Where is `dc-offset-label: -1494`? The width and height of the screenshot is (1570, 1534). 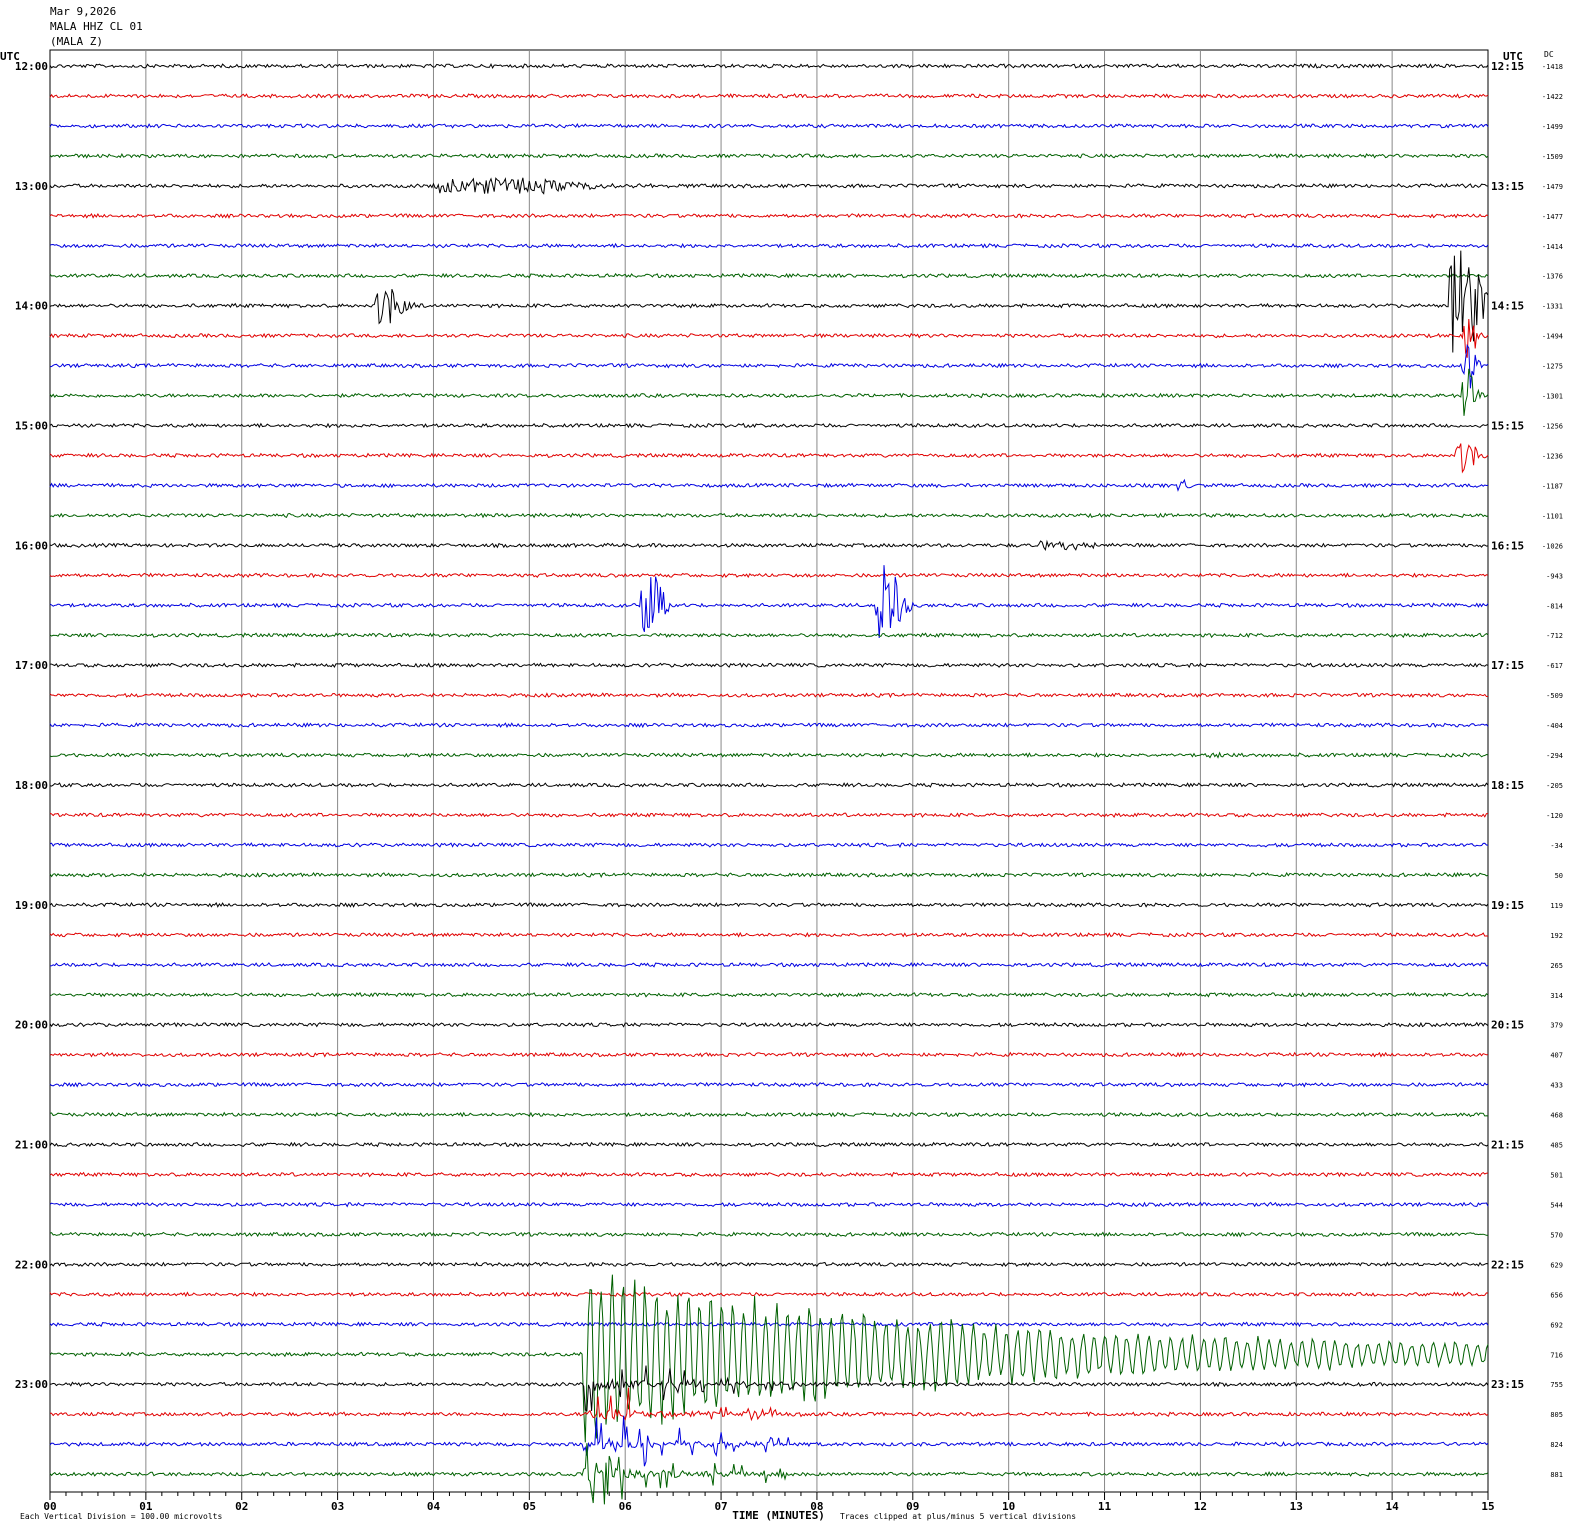 dc-offset-label: -1494 is located at coordinates (1552, 337).